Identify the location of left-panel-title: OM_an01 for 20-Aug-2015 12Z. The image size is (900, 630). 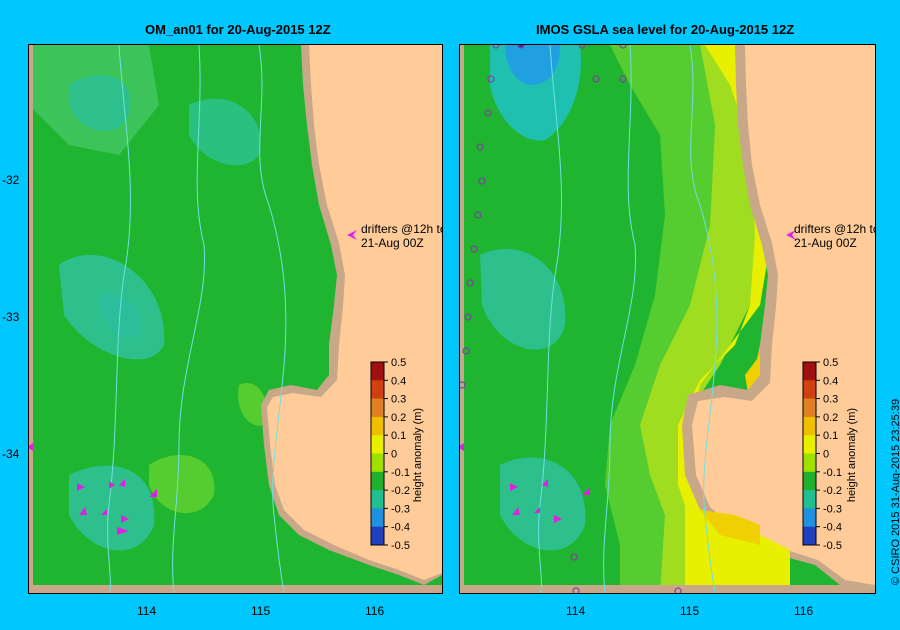
(238, 29).